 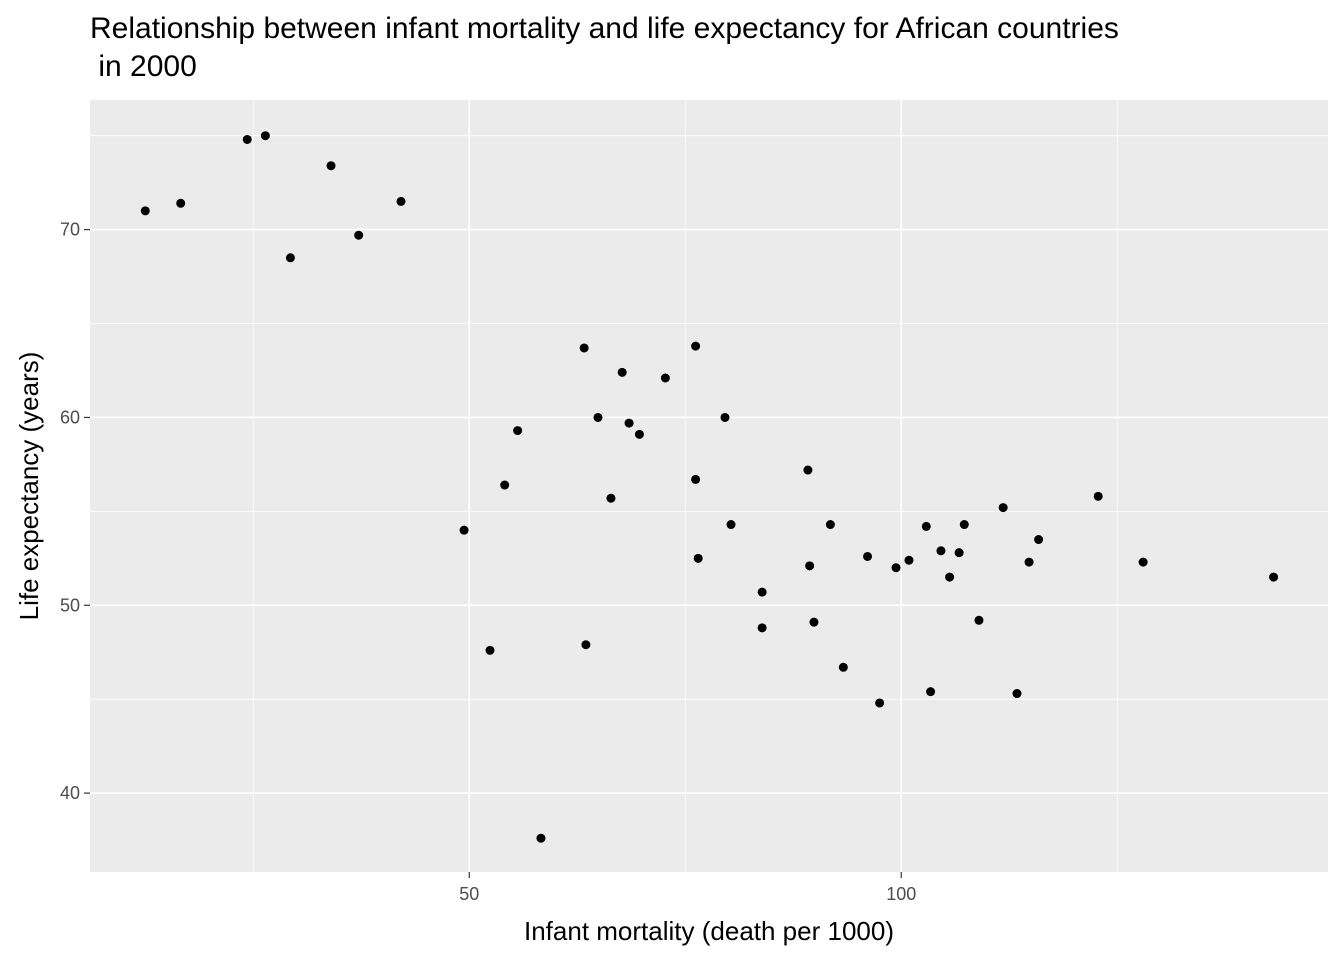 I want to click on y-tick-label: 50, so click(x=70, y=605).